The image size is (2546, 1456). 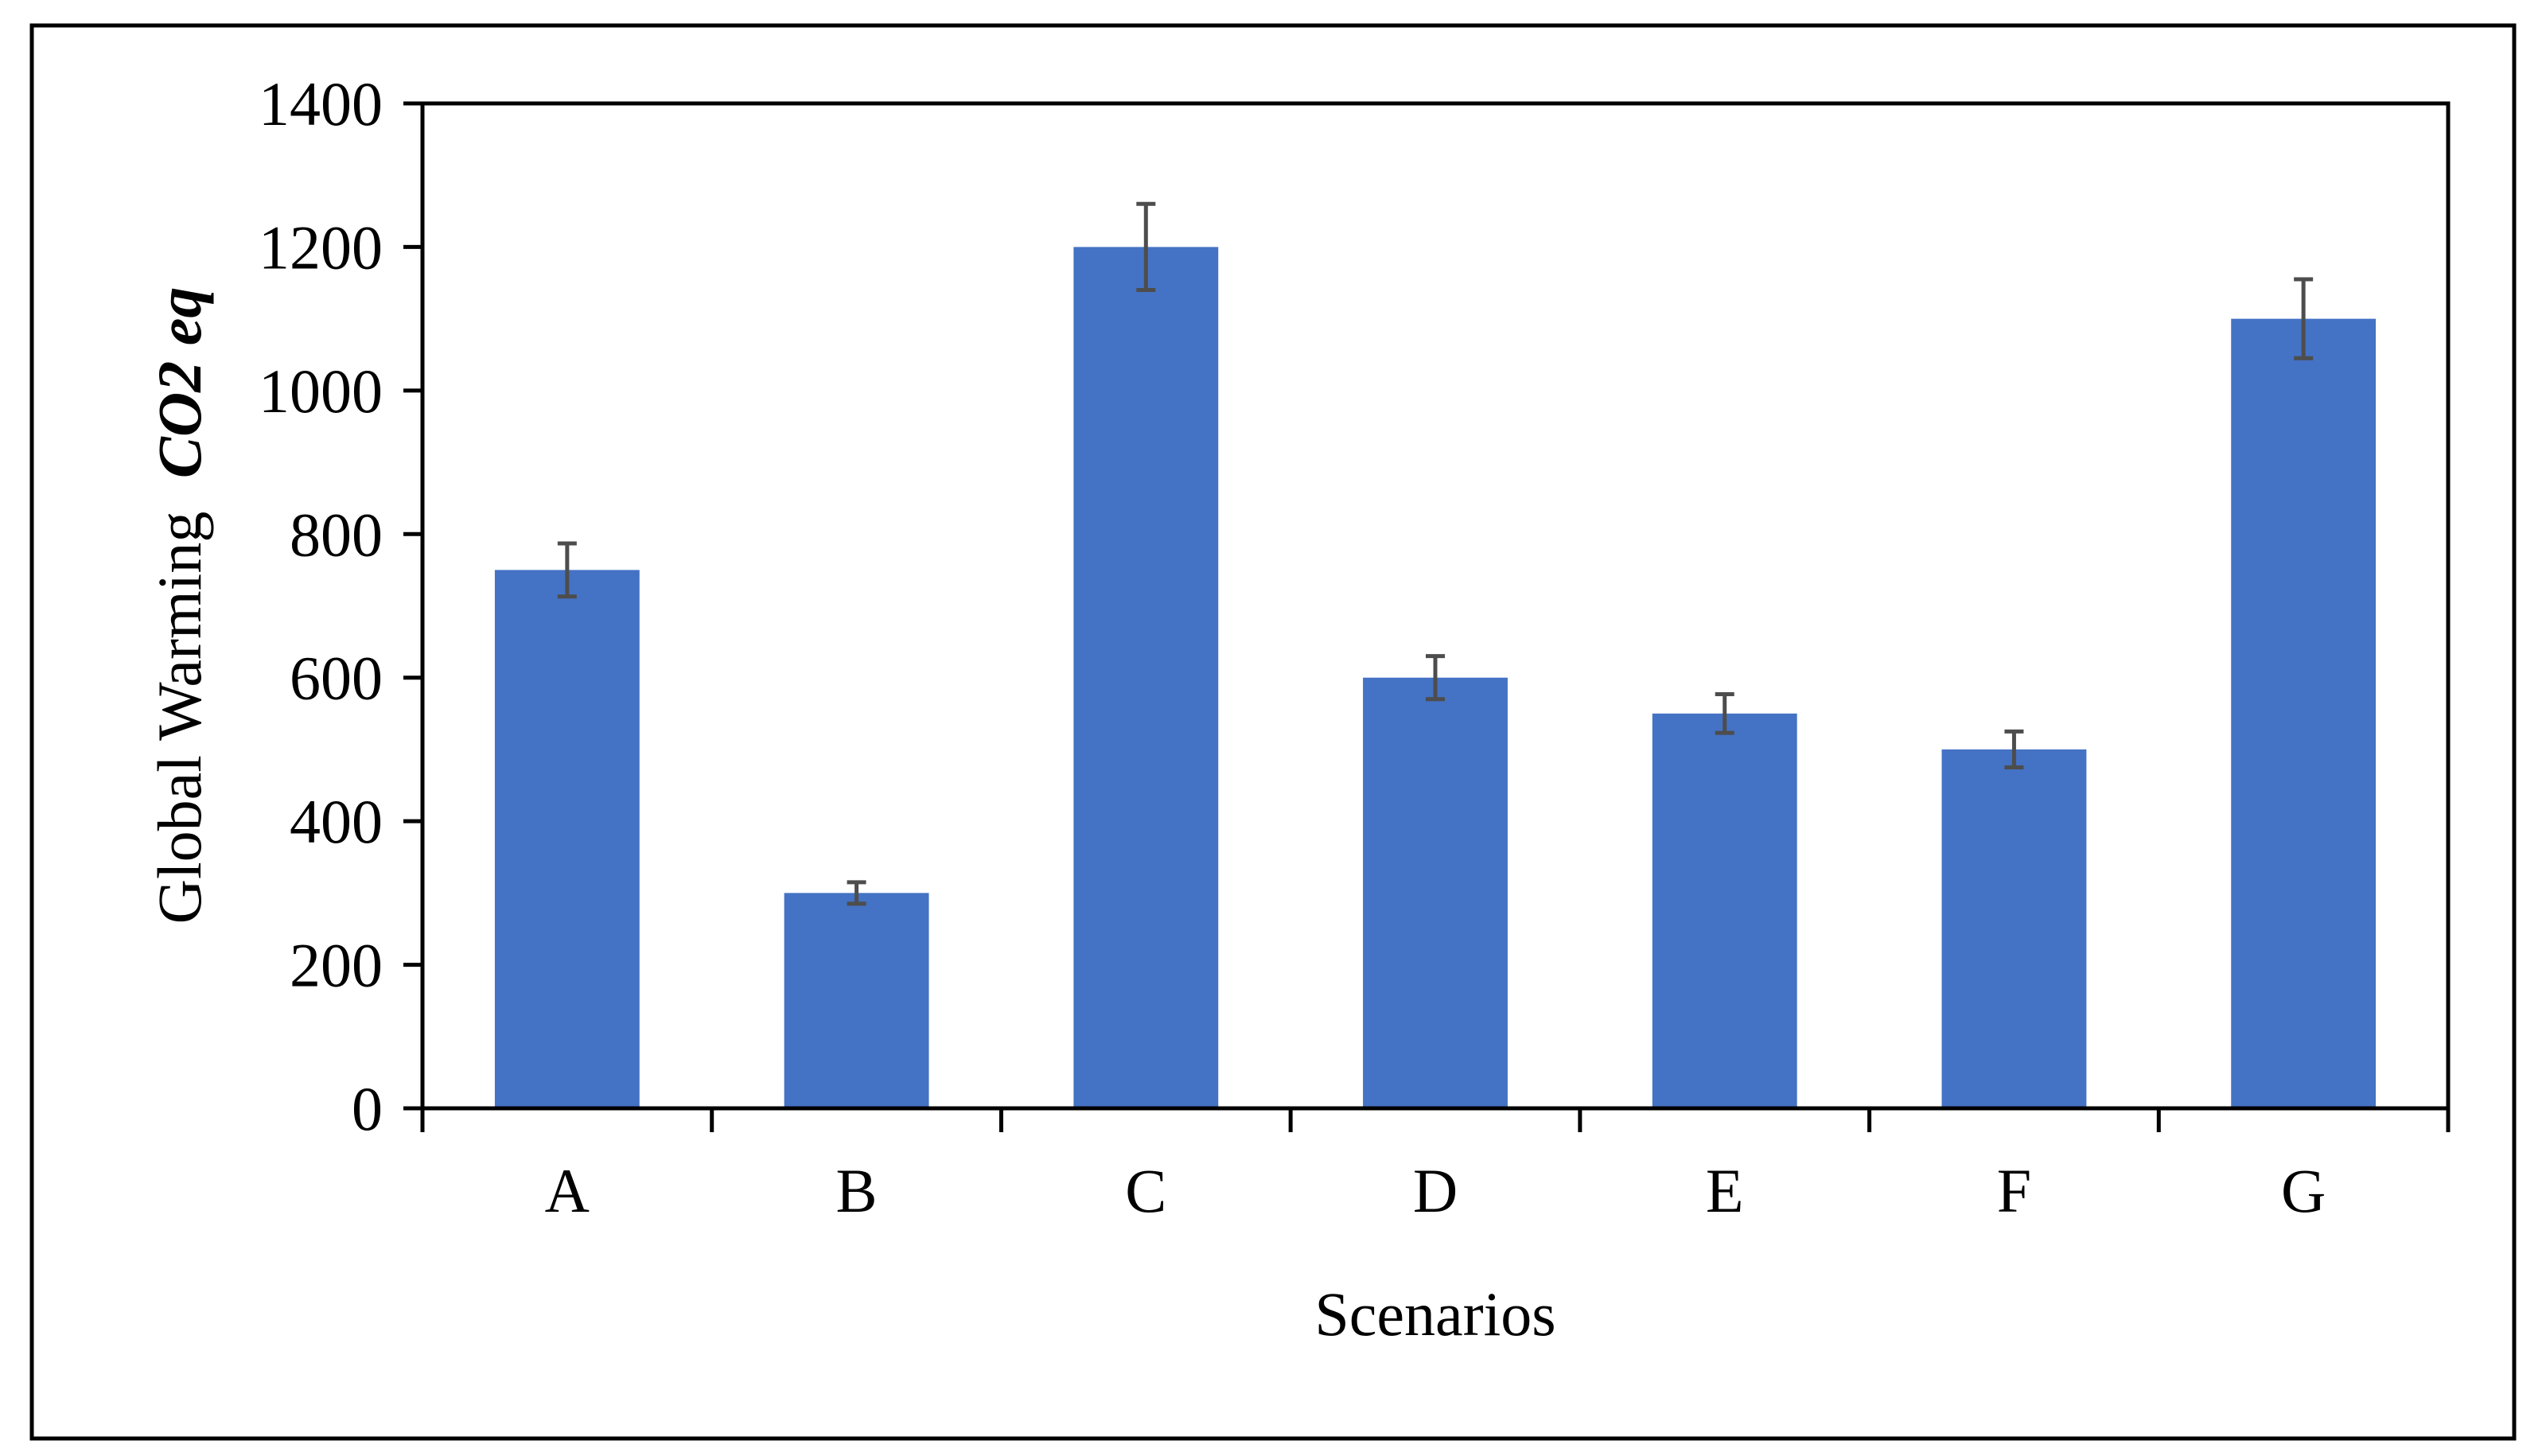 What do you see at coordinates (1435, 892) in the screenshot?
I see `bar-D` at bounding box center [1435, 892].